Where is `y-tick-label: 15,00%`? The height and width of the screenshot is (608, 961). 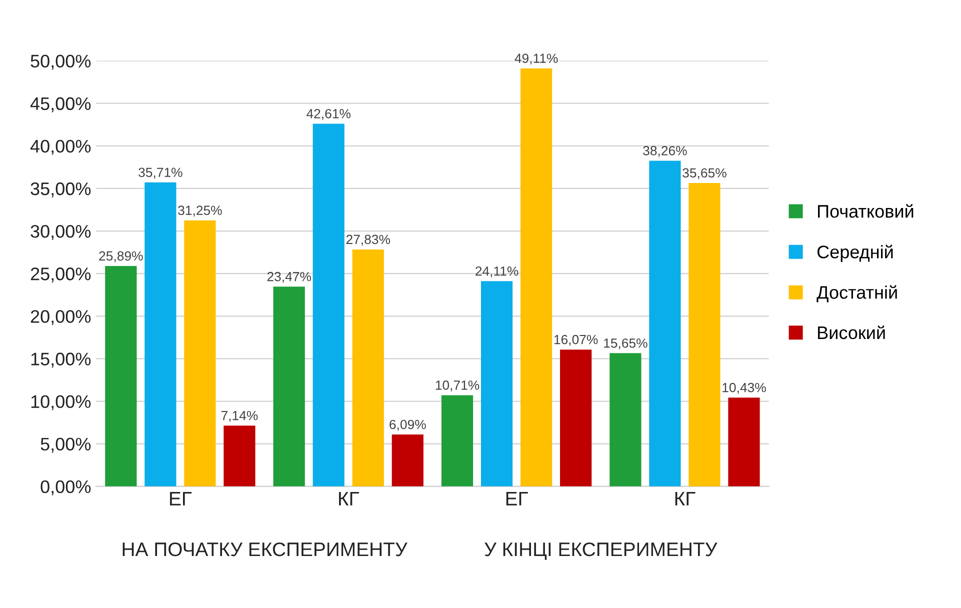 y-tick-label: 15,00% is located at coordinates (61, 360).